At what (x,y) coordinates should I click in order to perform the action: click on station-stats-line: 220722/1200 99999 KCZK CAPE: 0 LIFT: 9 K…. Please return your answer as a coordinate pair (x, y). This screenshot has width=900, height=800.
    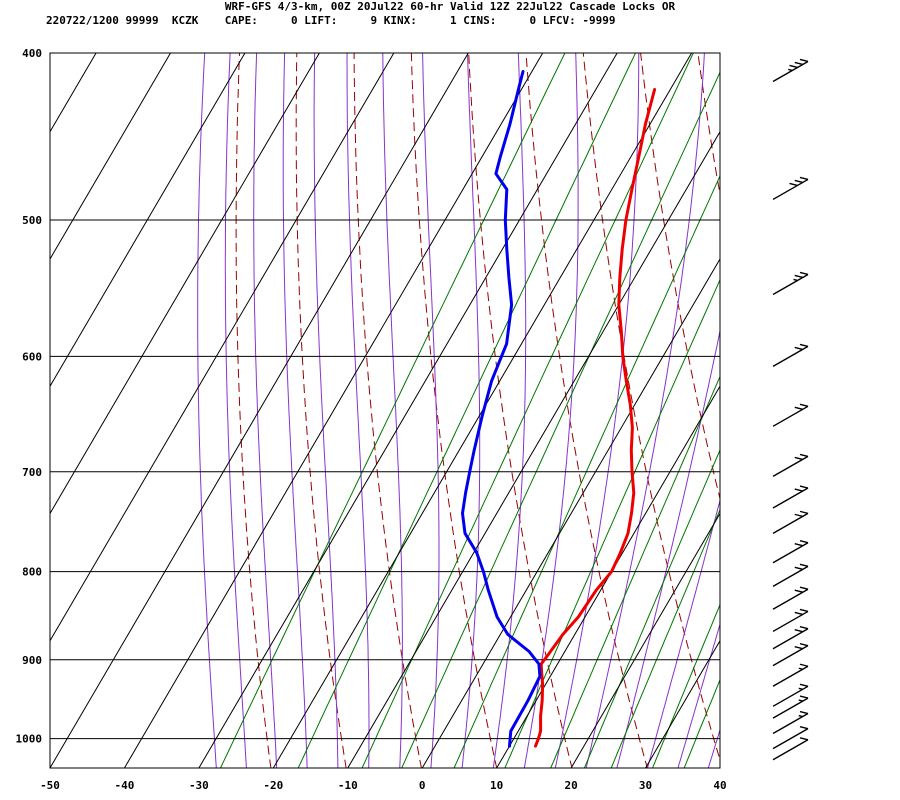
    Looking at the image, I should click on (331, 20).